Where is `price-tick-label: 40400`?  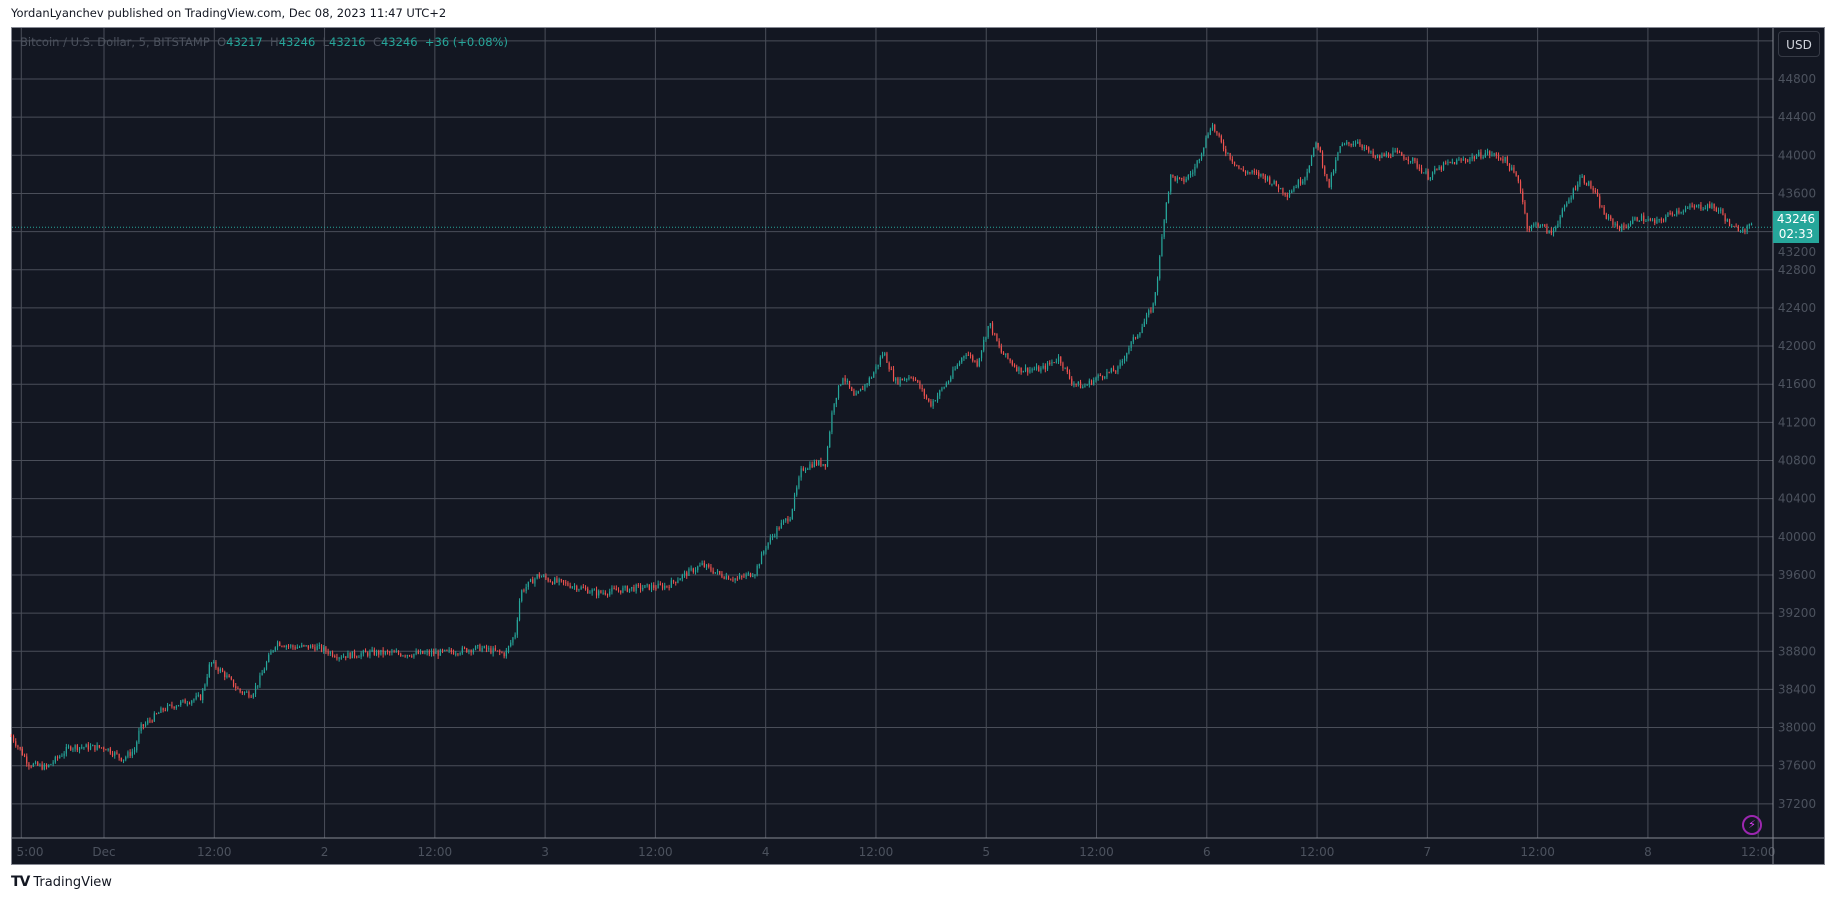 price-tick-label: 40400 is located at coordinates (1797, 499).